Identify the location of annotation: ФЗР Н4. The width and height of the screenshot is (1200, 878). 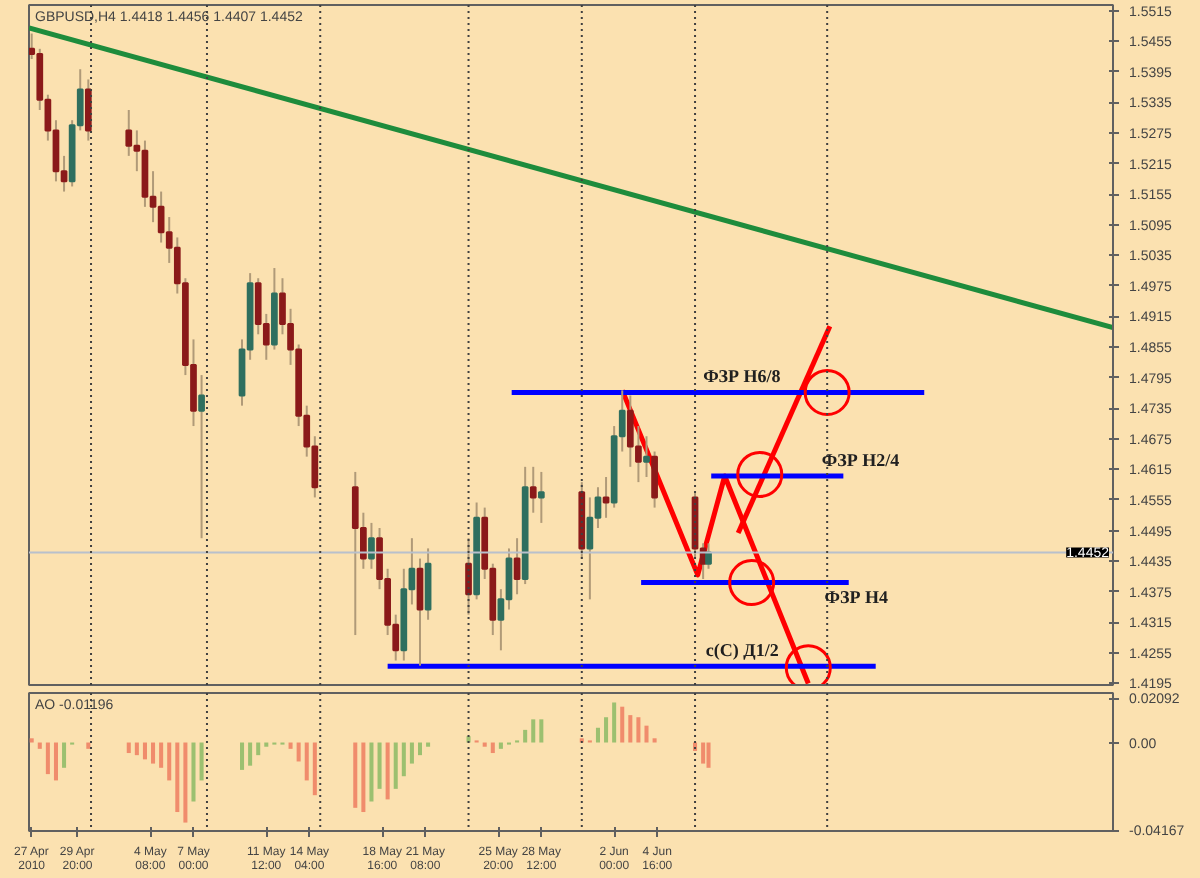
(856, 596).